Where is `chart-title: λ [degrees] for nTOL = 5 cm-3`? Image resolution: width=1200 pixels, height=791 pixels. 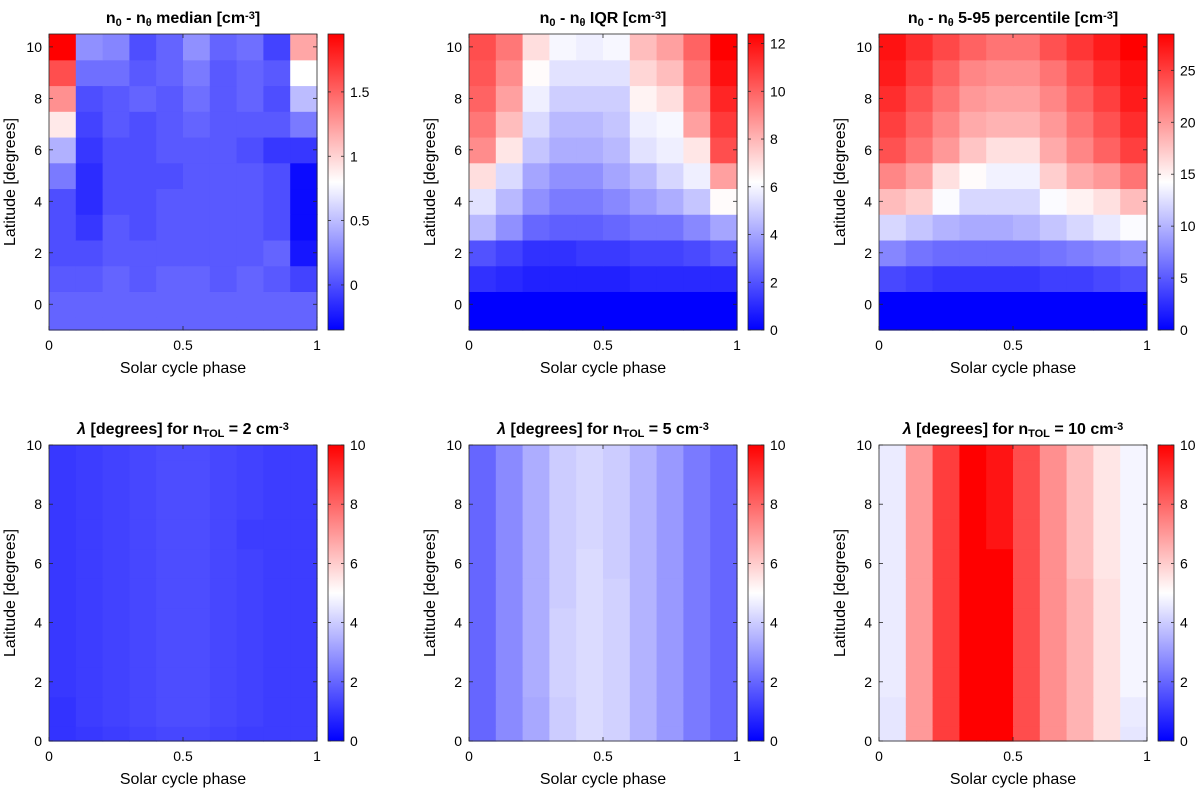 chart-title: λ [degrees] for nTOL = 5 cm-3 is located at coordinates (602, 431).